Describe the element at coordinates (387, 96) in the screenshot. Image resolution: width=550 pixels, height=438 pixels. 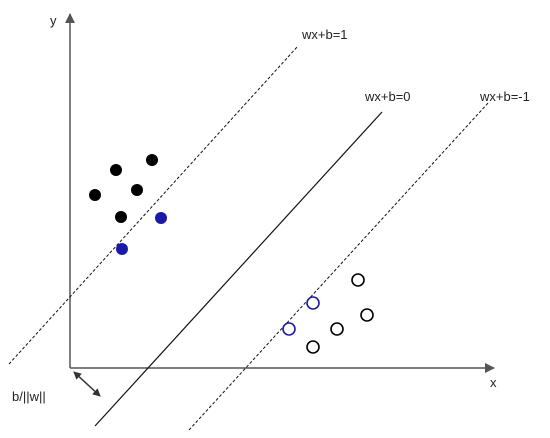
I see `decision-boundary-label: wx+b=0` at that location.